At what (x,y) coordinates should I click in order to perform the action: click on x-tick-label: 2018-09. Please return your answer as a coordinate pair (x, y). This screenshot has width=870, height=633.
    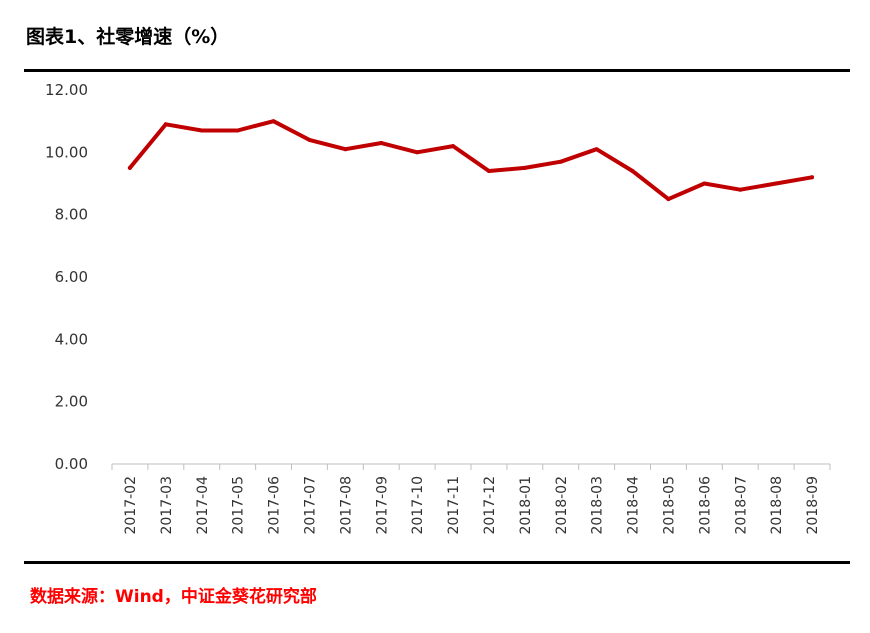
    Looking at the image, I should click on (813, 505).